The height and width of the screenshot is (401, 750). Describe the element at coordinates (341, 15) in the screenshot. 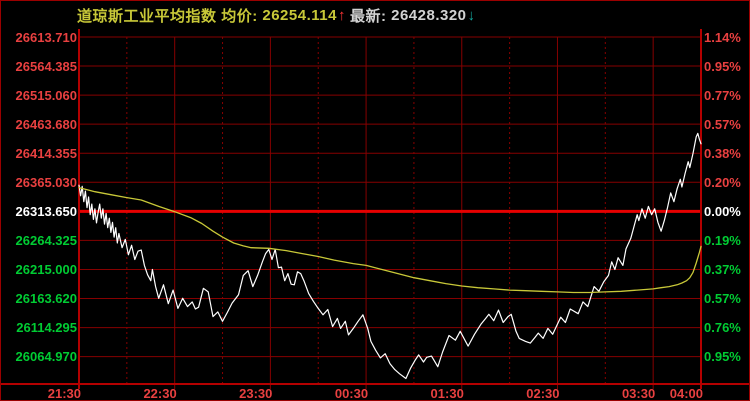

I see `up-arrow-icon: ↑` at that location.